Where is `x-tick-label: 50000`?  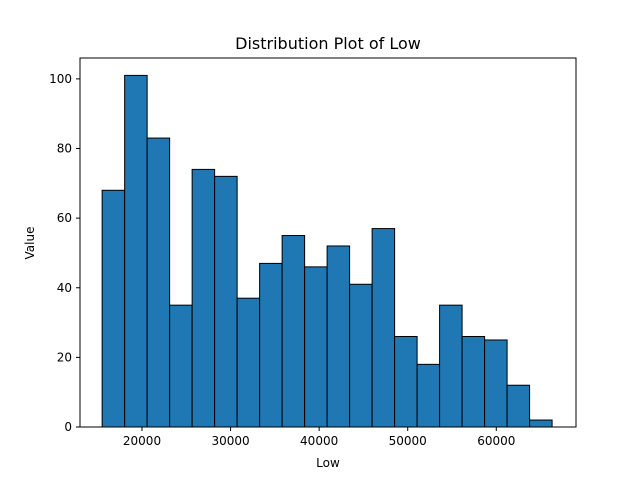 x-tick-label: 50000 is located at coordinates (408, 441).